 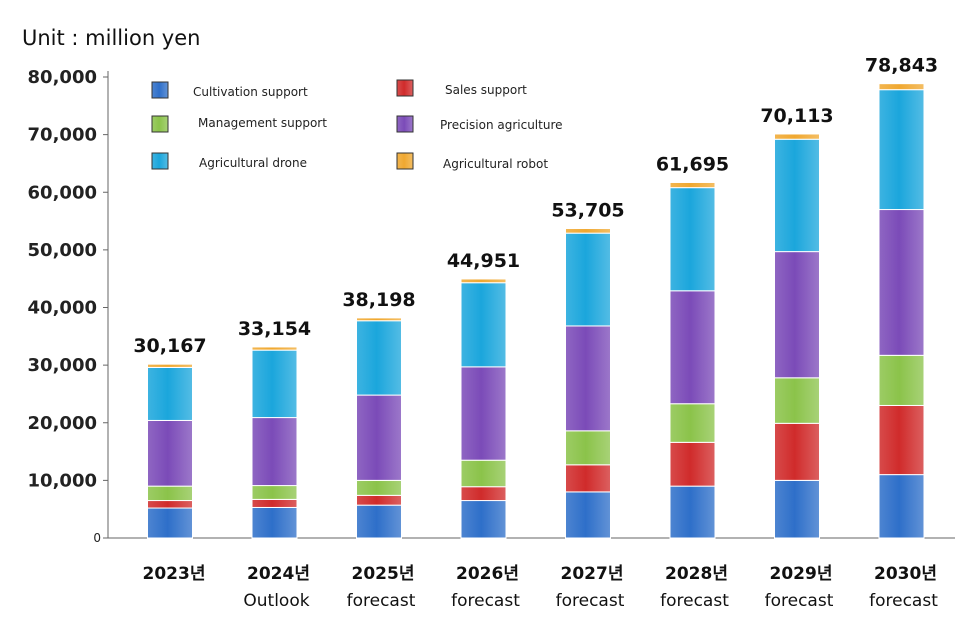 What do you see at coordinates (487, 574) in the screenshot?
I see `x-tick-label: 2026년` at bounding box center [487, 574].